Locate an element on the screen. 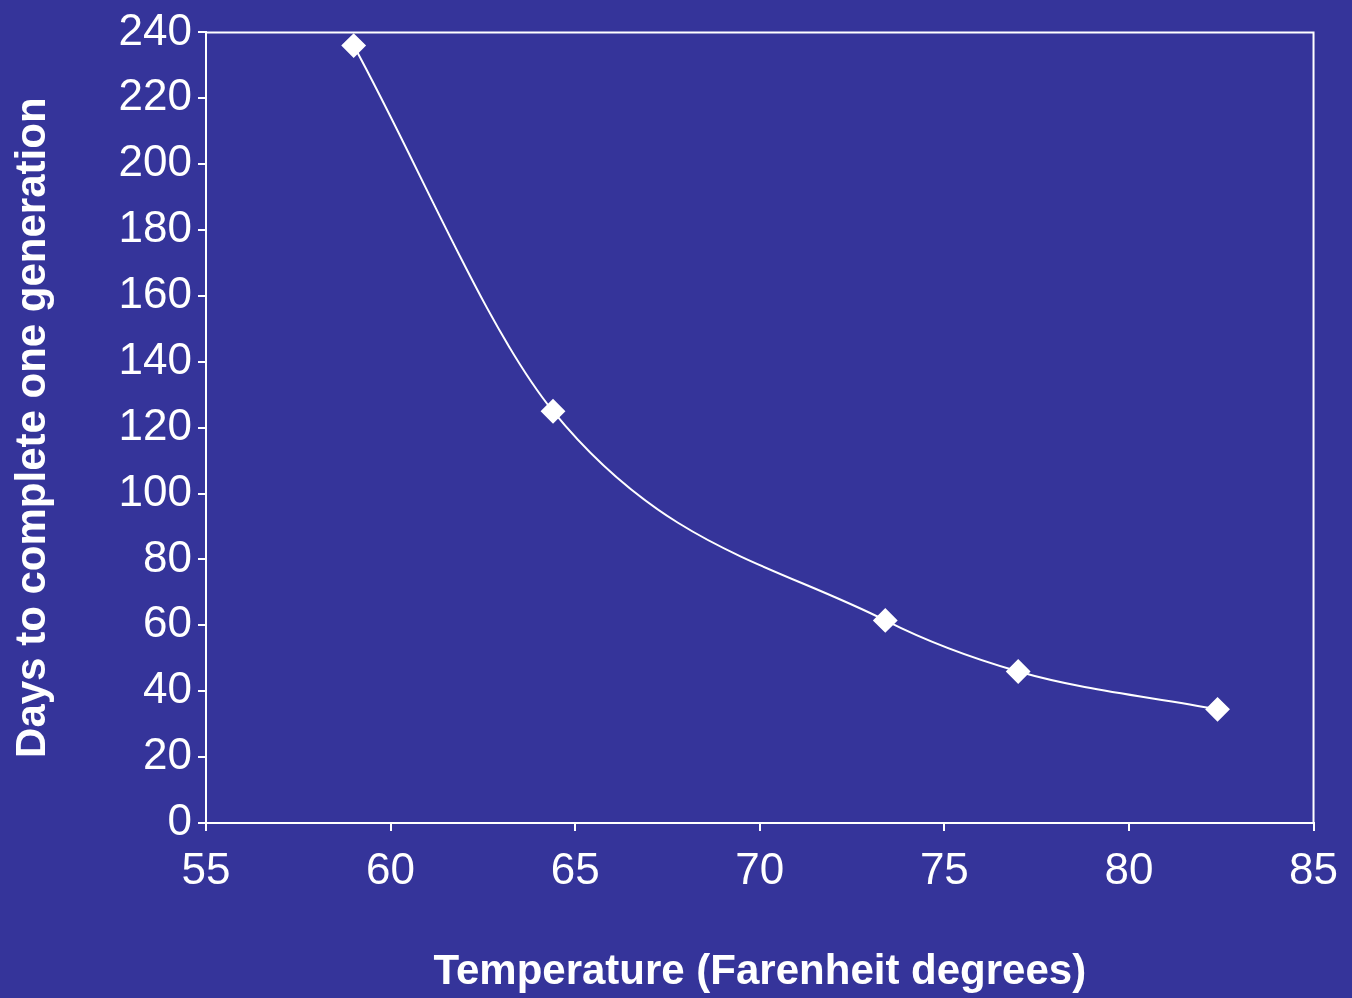  y-axis-title: Days to complete one generation is located at coordinates (30, 427).